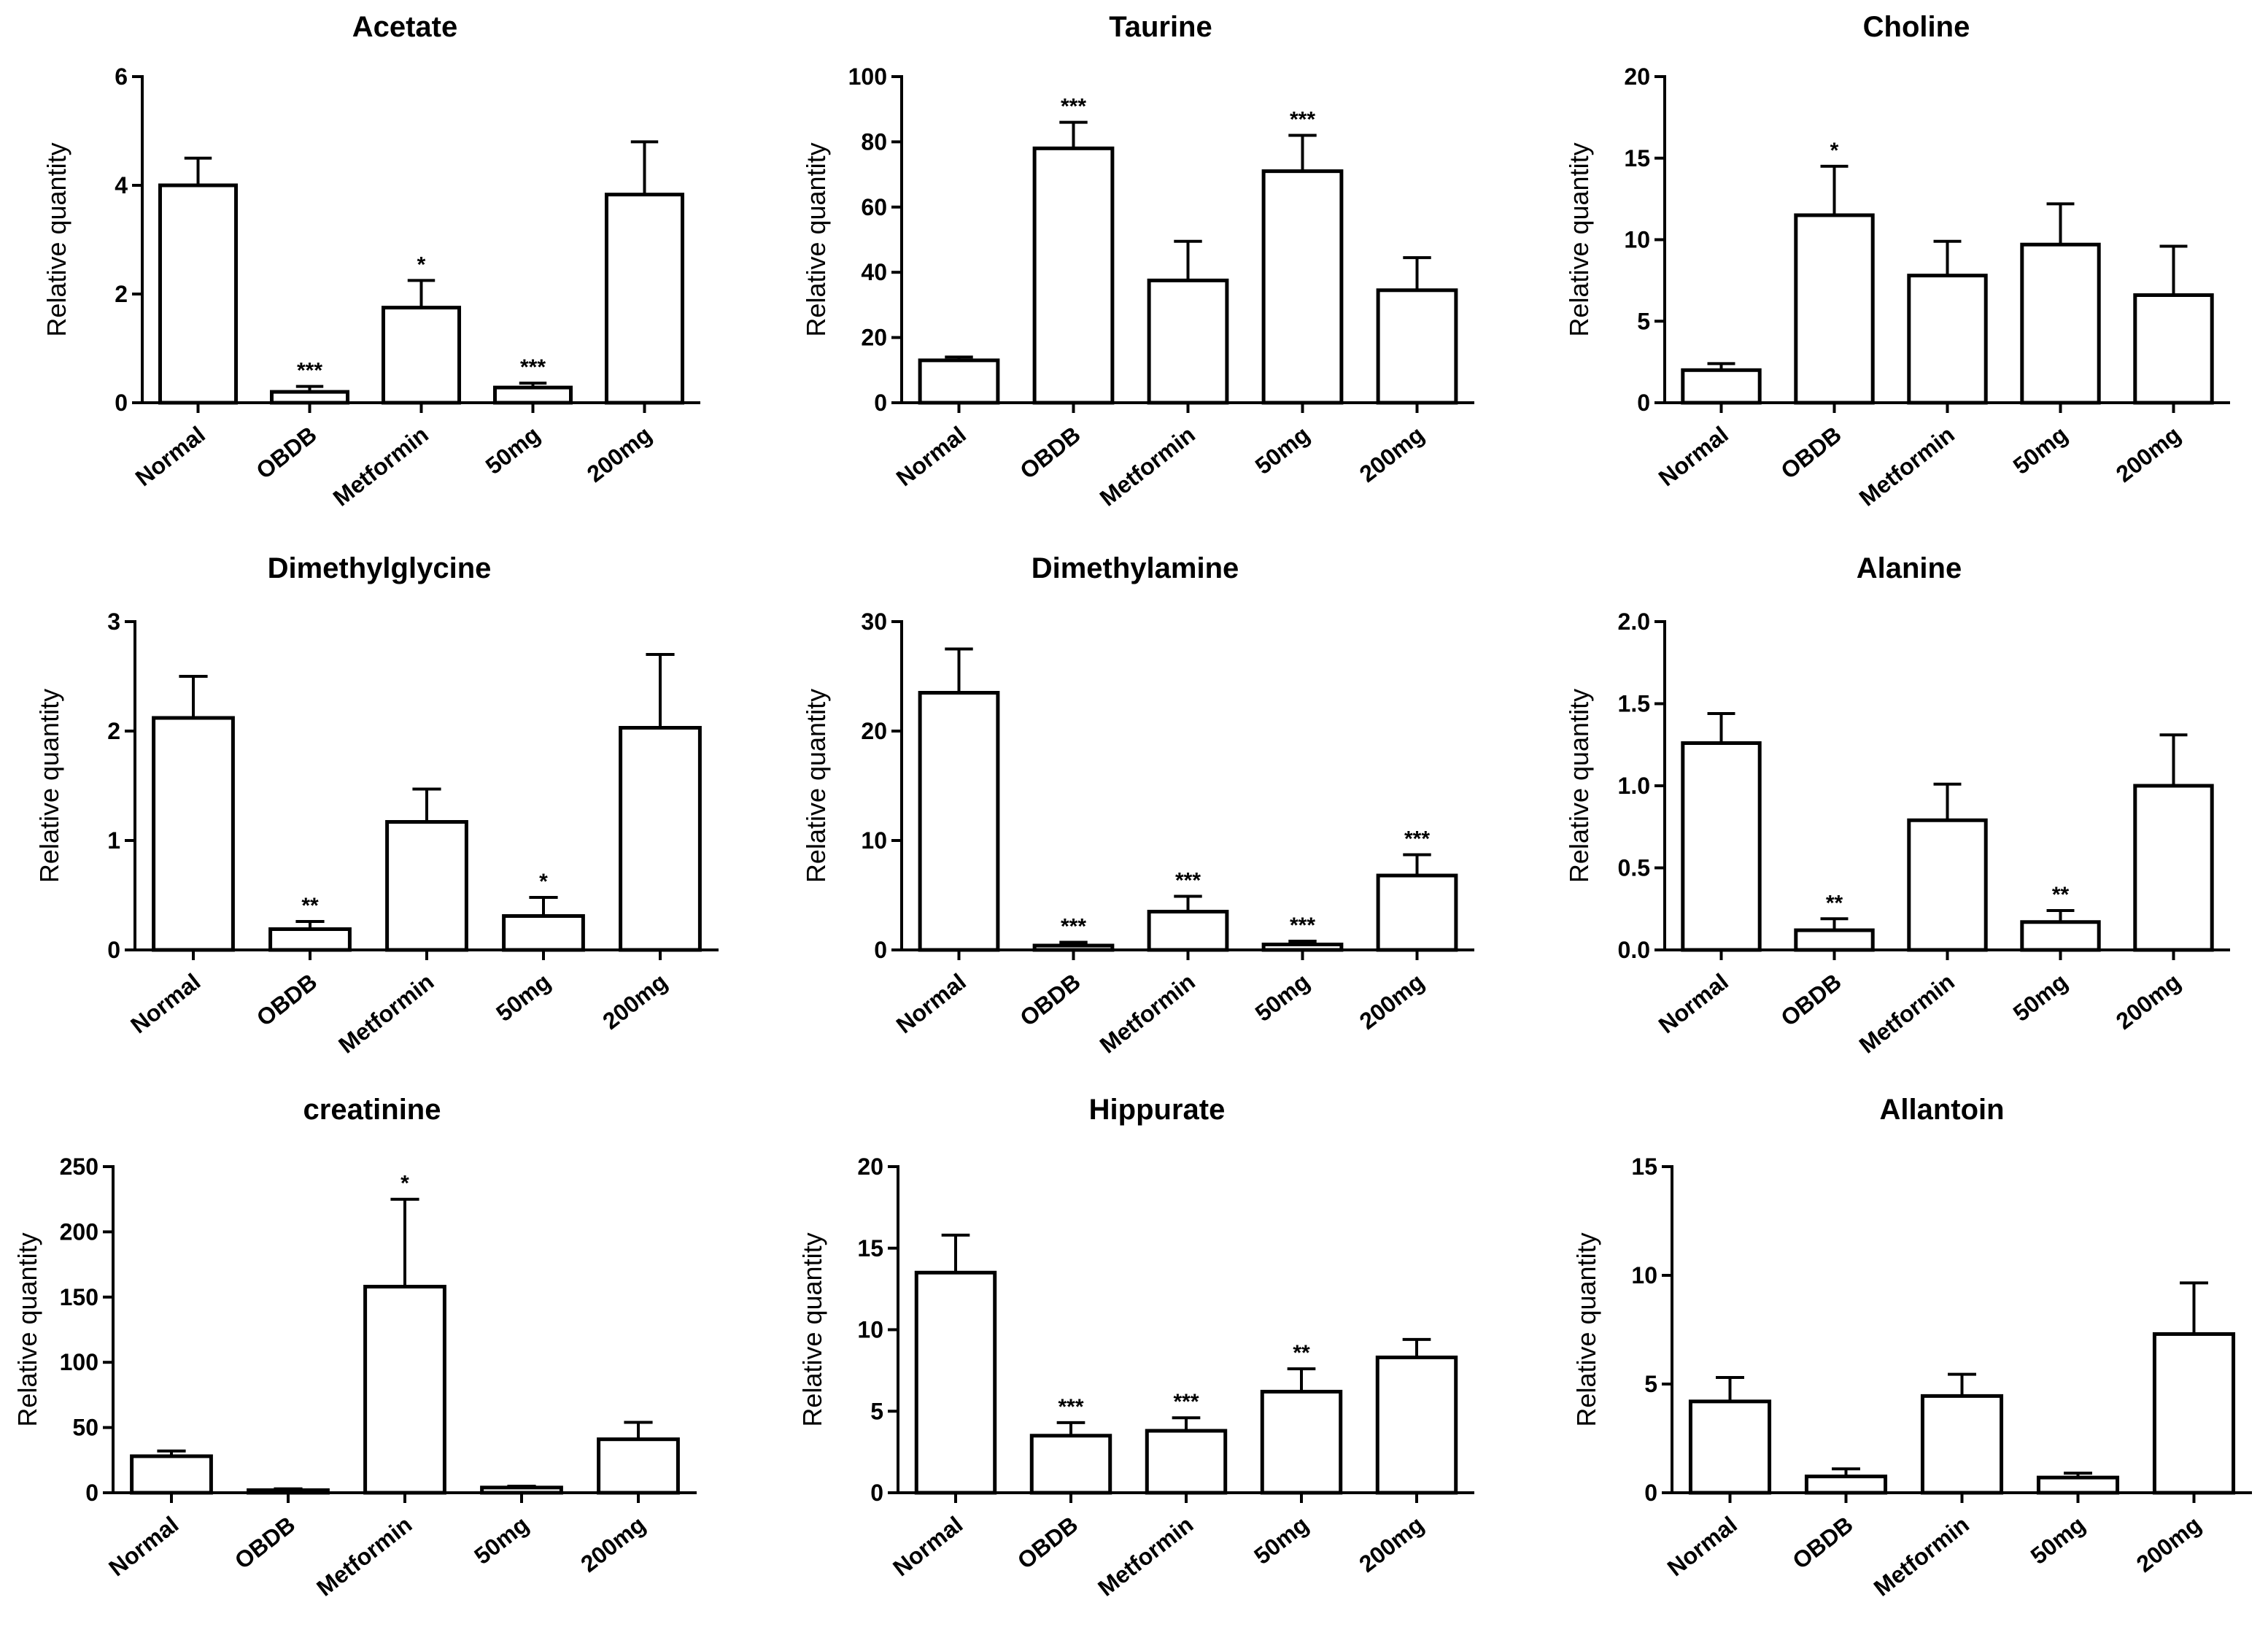 The image size is (2268, 1627). Describe the element at coordinates (868, 76) in the screenshot. I see `y-tick-label: 100` at that location.